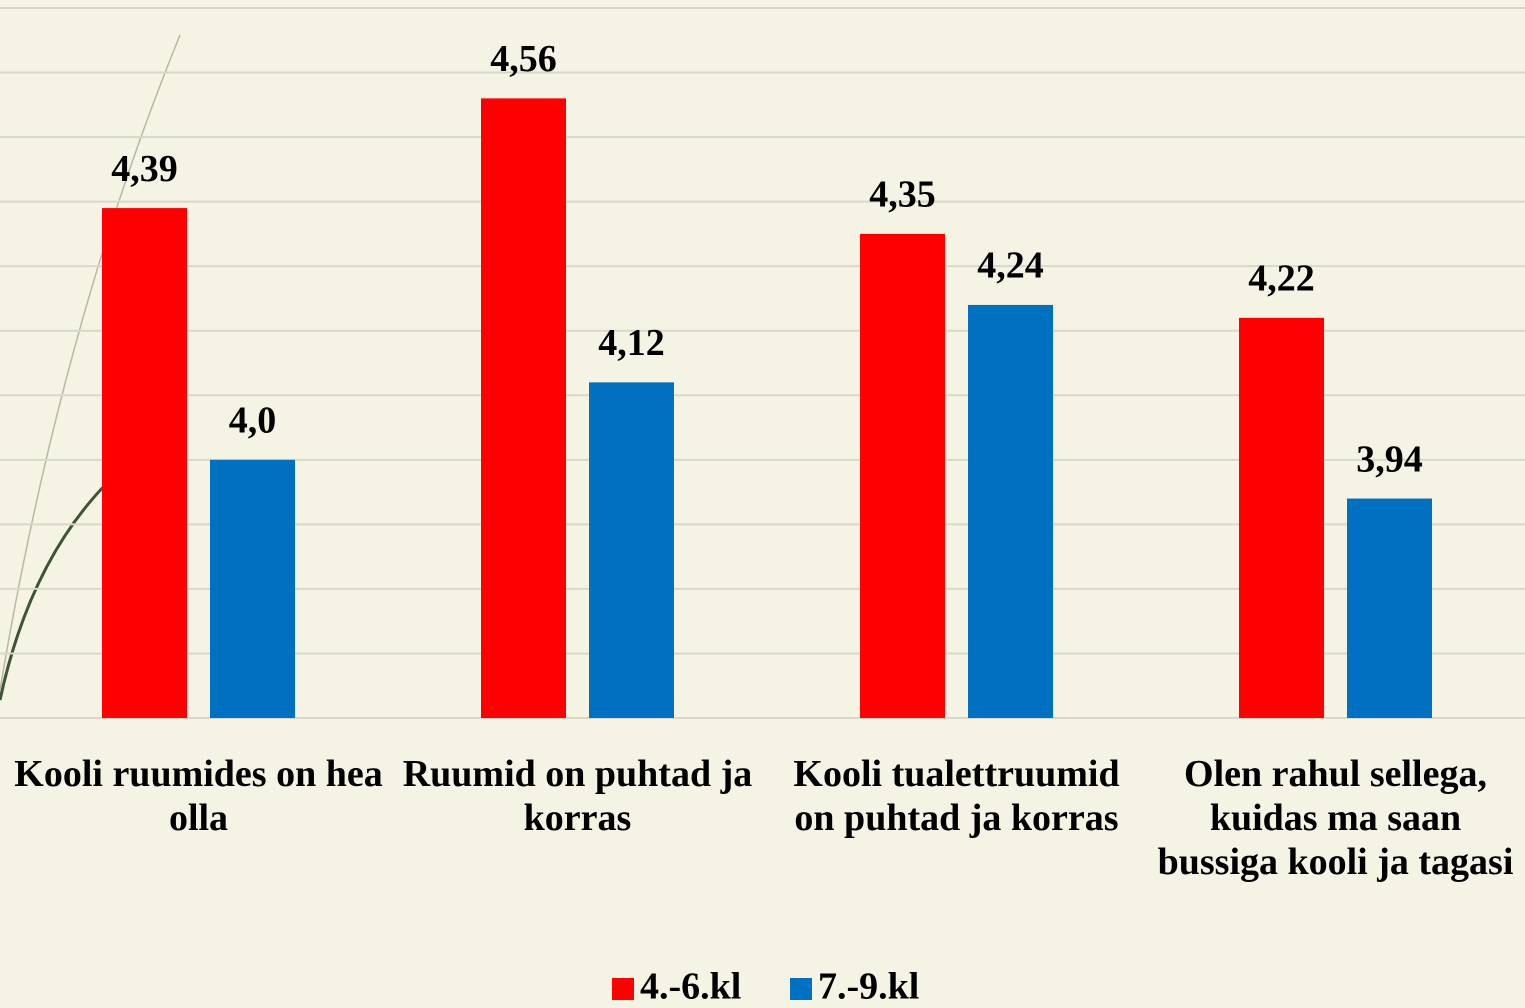 This screenshot has width=1525, height=1008. What do you see at coordinates (198, 796) in the screenshot?
I see `x-tick-label: Kooli ruumides on hea olla` at bounding box center [198, 796].